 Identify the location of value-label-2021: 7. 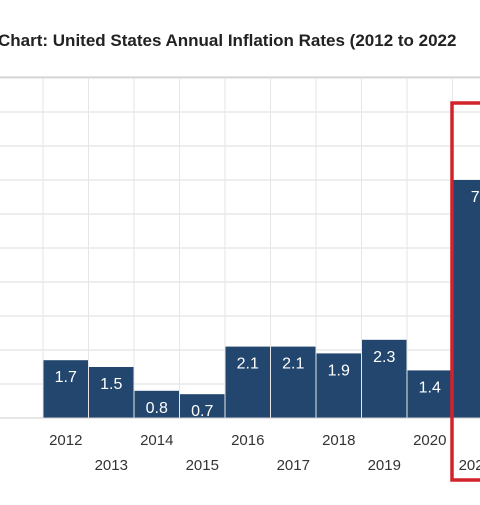
(475, 197).